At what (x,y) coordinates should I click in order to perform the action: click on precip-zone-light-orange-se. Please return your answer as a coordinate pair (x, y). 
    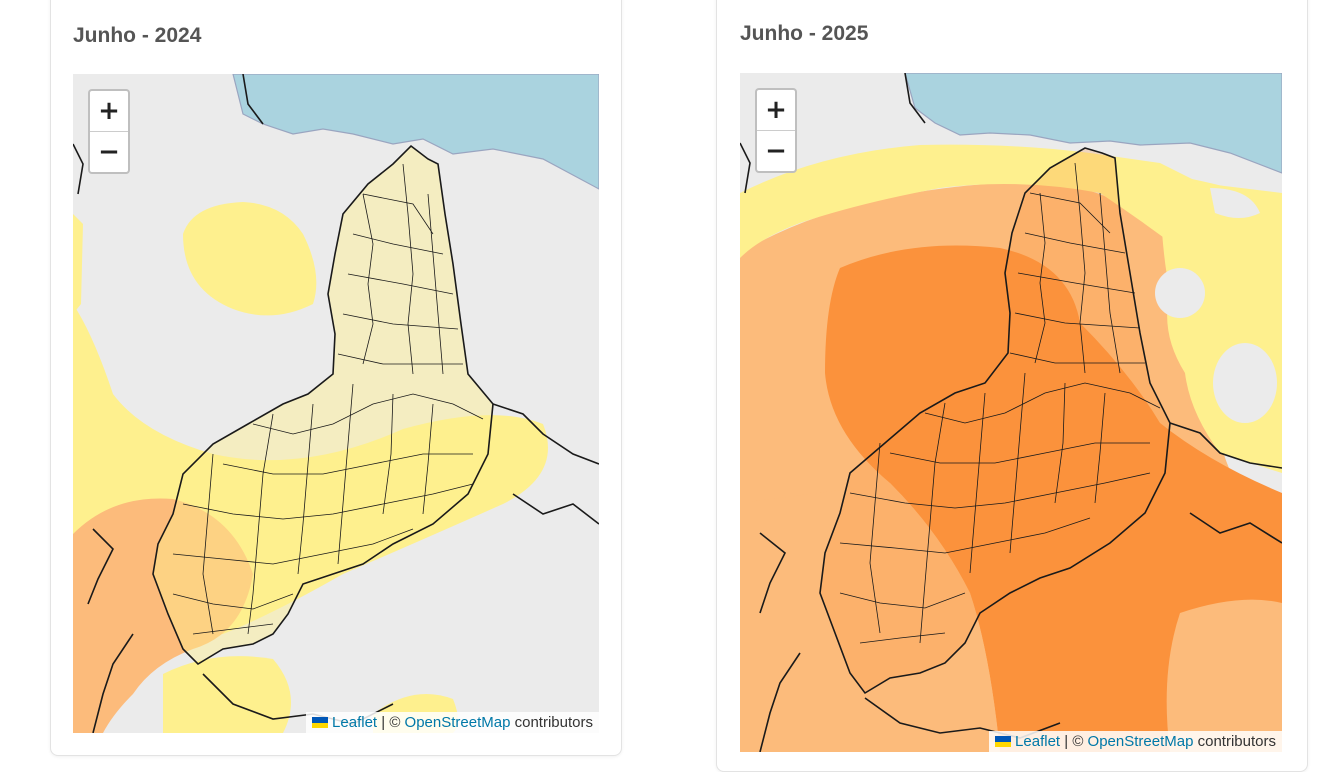
    Looking at the image, I should click on (1224, 675).